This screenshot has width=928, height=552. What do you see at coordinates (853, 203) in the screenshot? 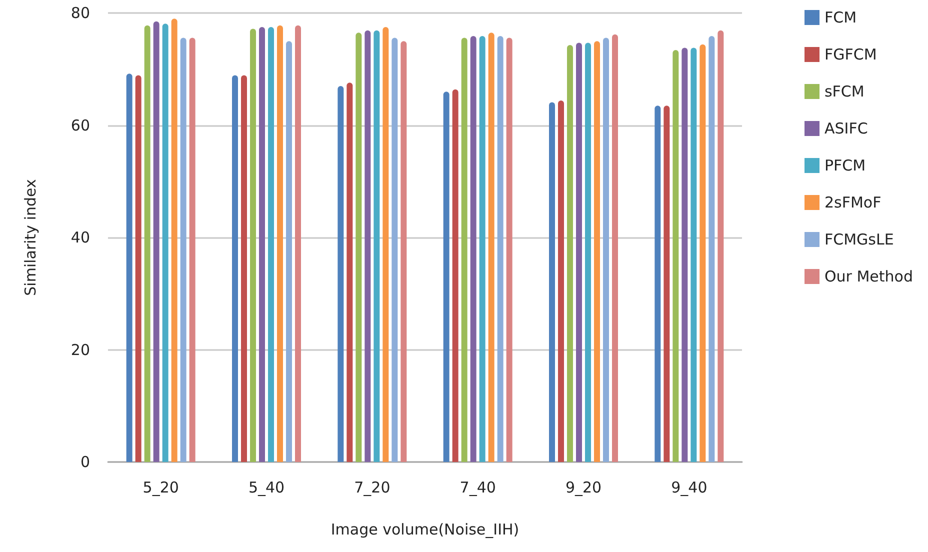
I see `legend-label: 2sFMoF` at bounding box center [853, 203].